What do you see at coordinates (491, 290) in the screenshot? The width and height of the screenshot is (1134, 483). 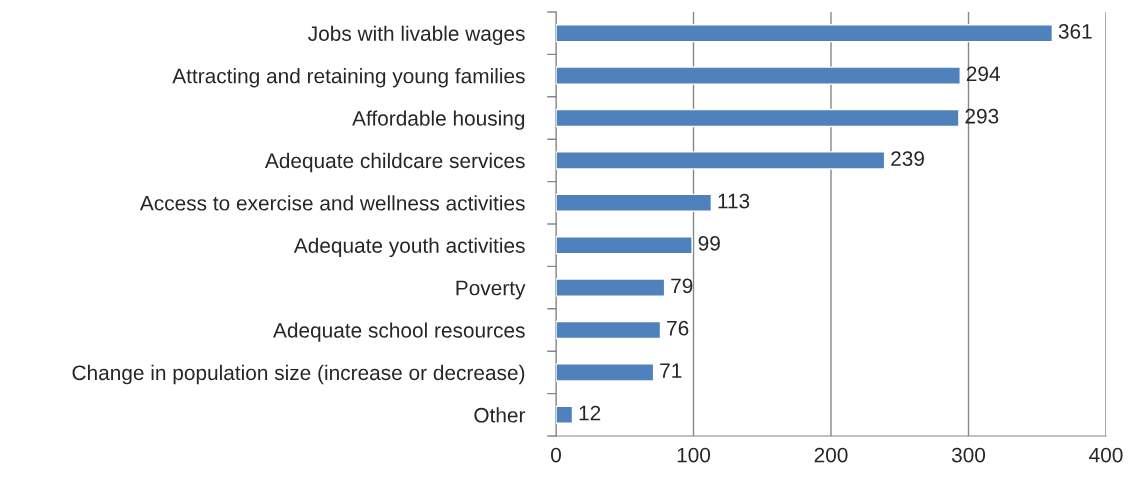 I see `y-tick-label: Poverty` at bounding box center [491, 290].